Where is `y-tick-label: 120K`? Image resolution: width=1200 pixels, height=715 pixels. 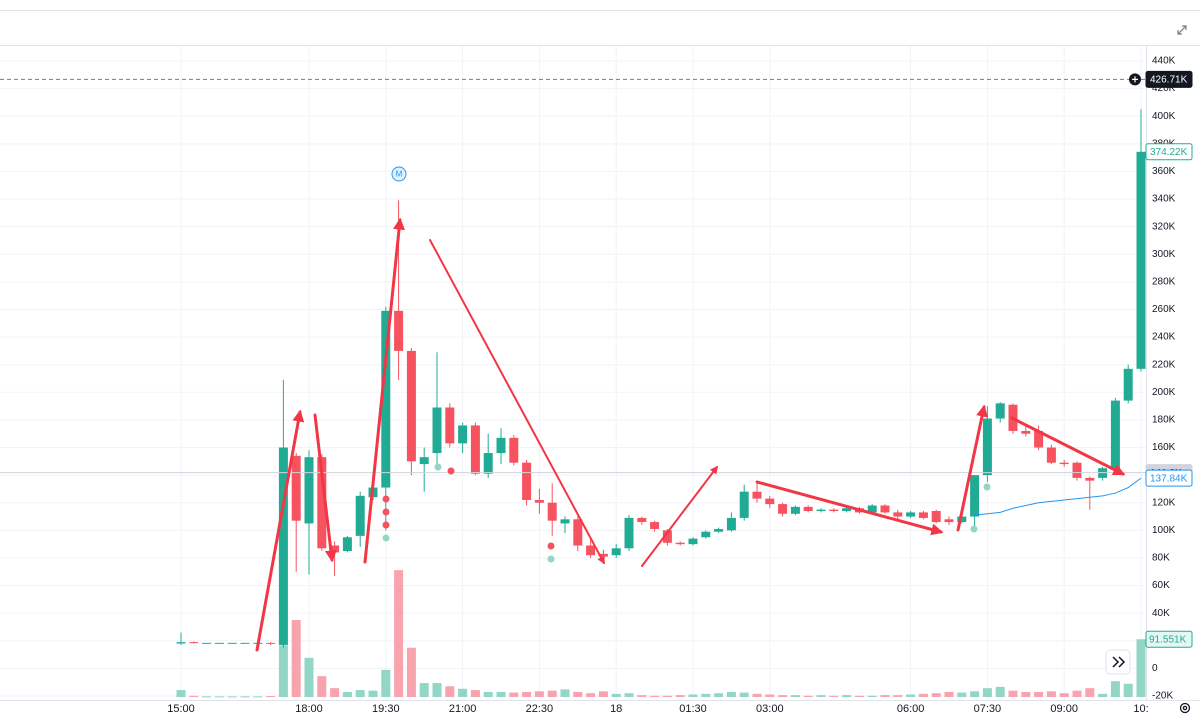
y-tick-label: 120K is located at coordinates (1164, 502).